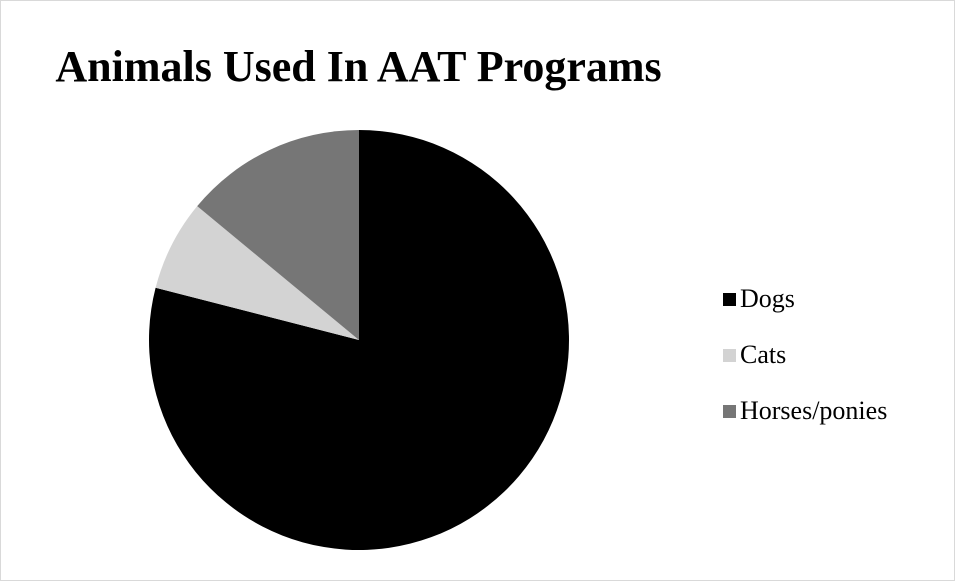 The image size is (955, 582). What do you see at coordinates (767, 298) in the screenshot?
I see `legend-label: Dogs` at bounding box center [767, 298].